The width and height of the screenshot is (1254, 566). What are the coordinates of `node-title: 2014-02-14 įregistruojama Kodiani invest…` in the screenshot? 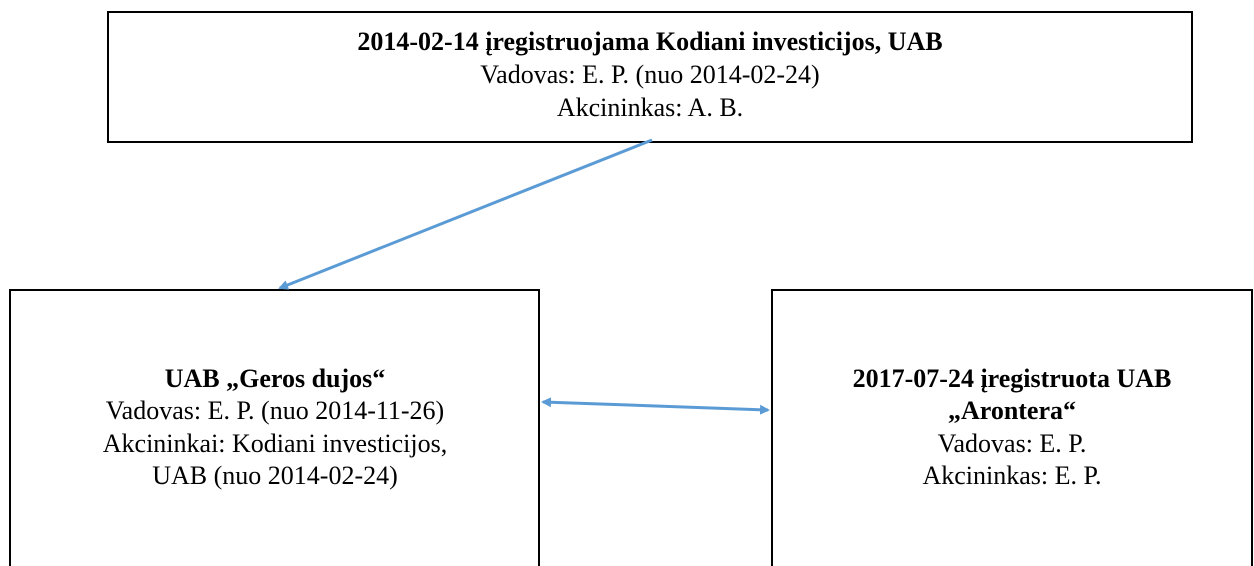 It's located at (649, 41).